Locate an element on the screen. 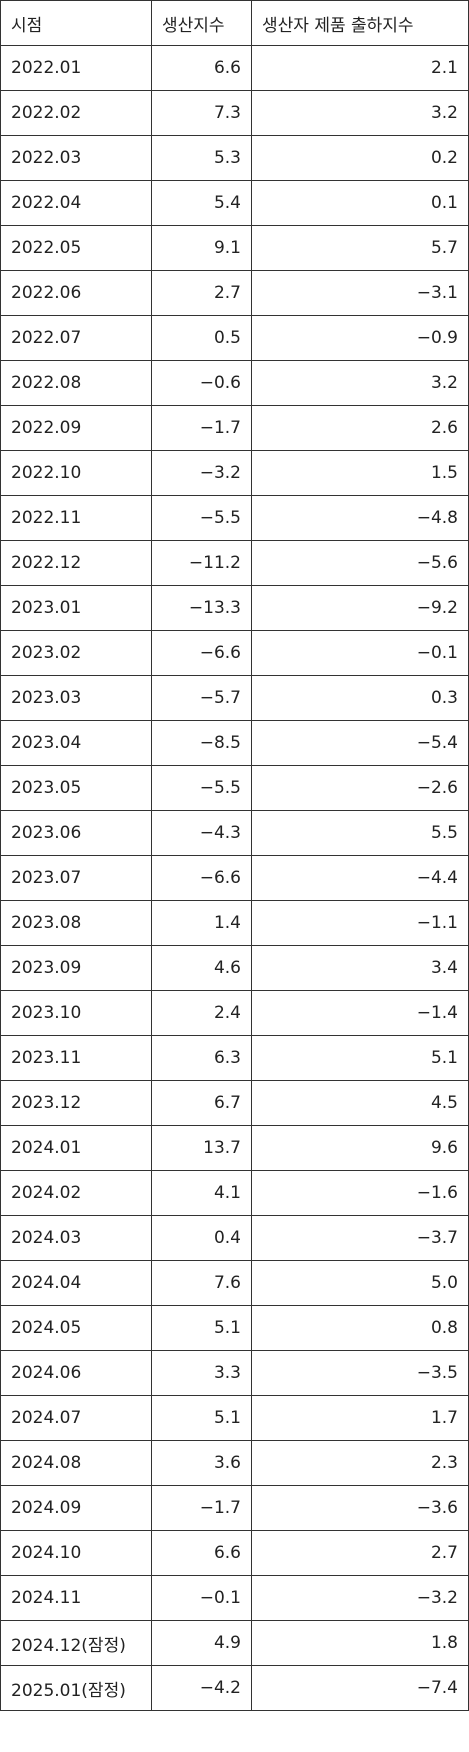  value-cell: −1.7 is located at coordinates (201, 1508).